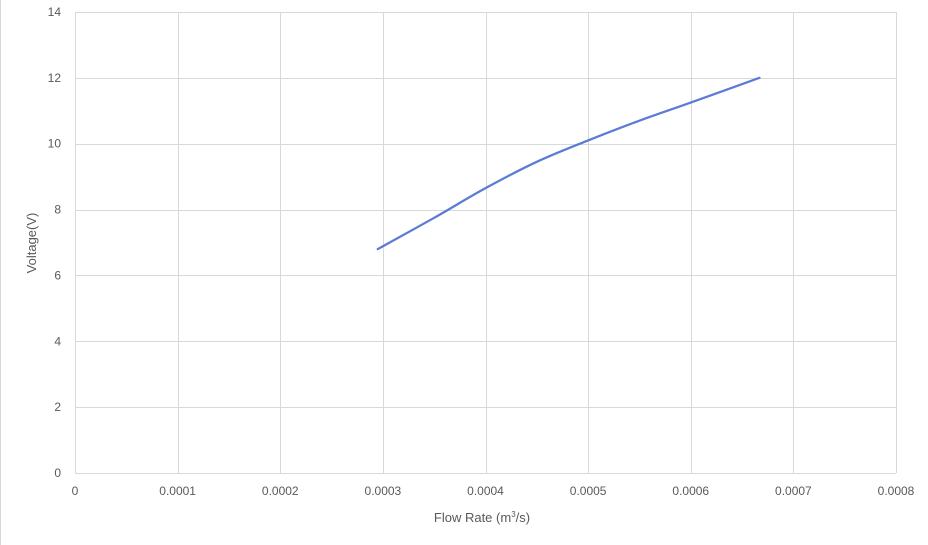 This screenshot has height=545, width=928. Describe the element at coordinates (57, 275) in the screenshot. I see `y-tick-label-3: 6` at that location.